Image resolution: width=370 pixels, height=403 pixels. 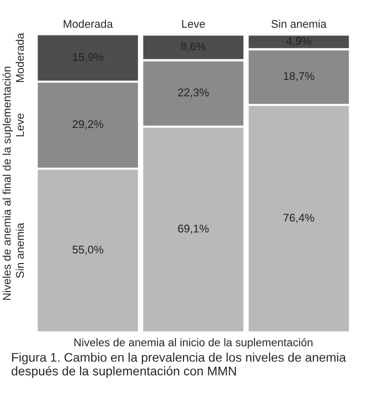 I want to click on y-axis-title: Niveles de anemia al final de la suplementación, so click(x=7, y=183).